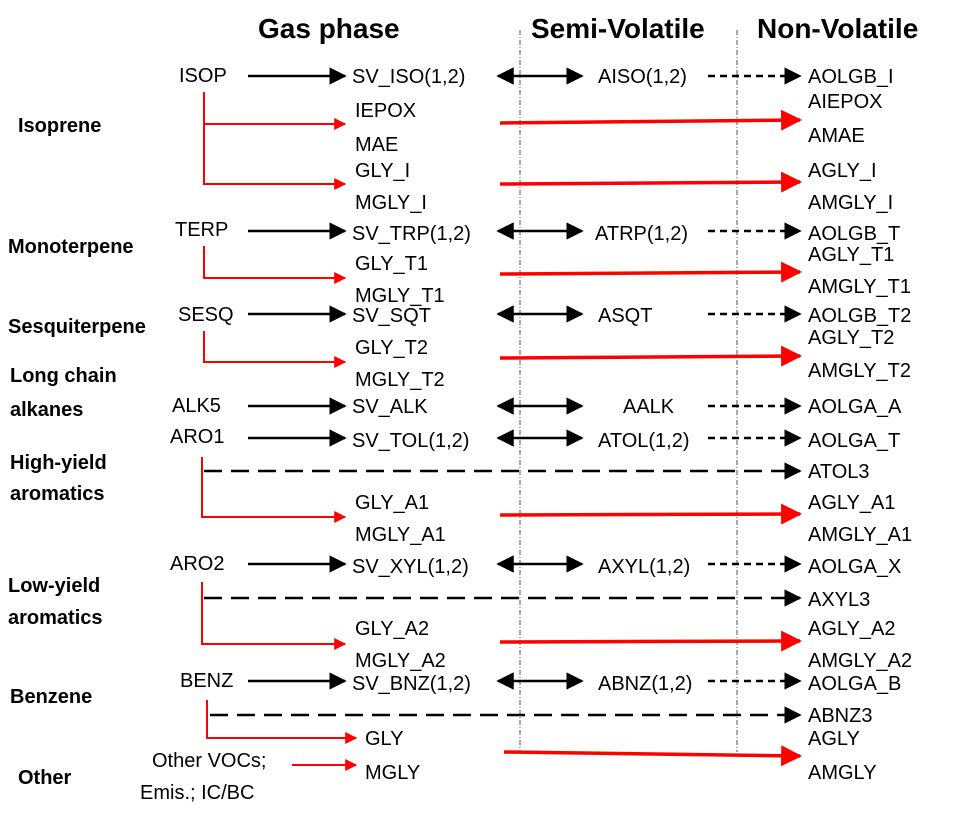 This screenshot has height=815, width=957. I want to click on nonvol-agly-i: AGLY_I, so click(842, 171).